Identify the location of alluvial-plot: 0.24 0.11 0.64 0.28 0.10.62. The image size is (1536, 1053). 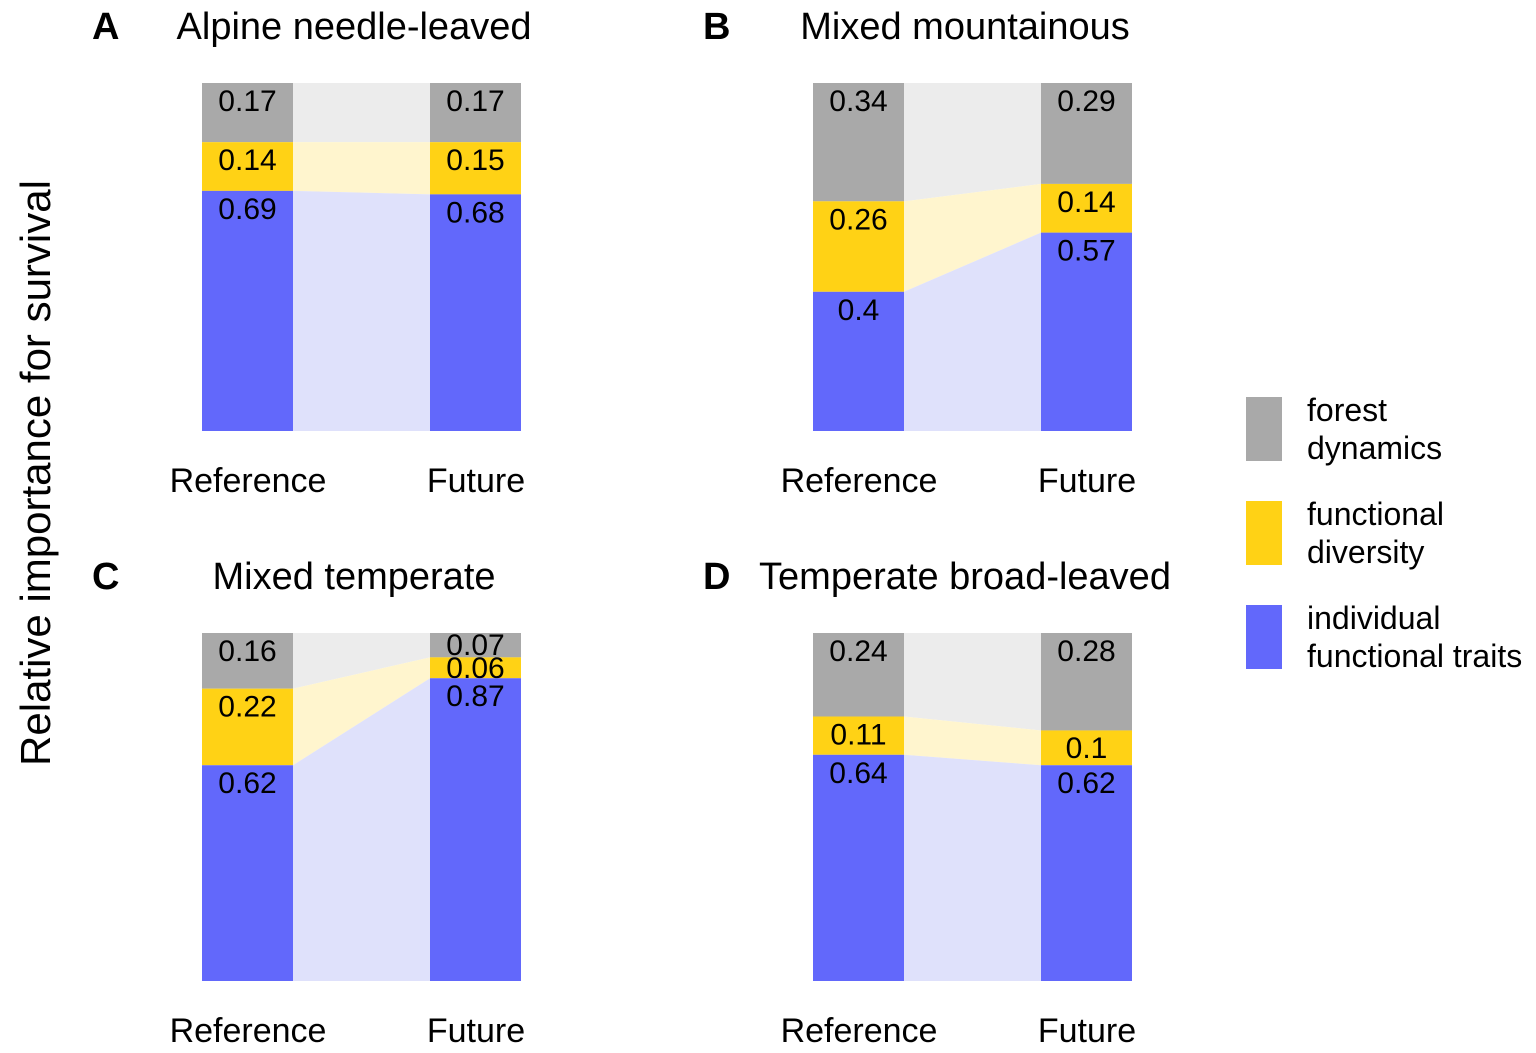
(972, 807).